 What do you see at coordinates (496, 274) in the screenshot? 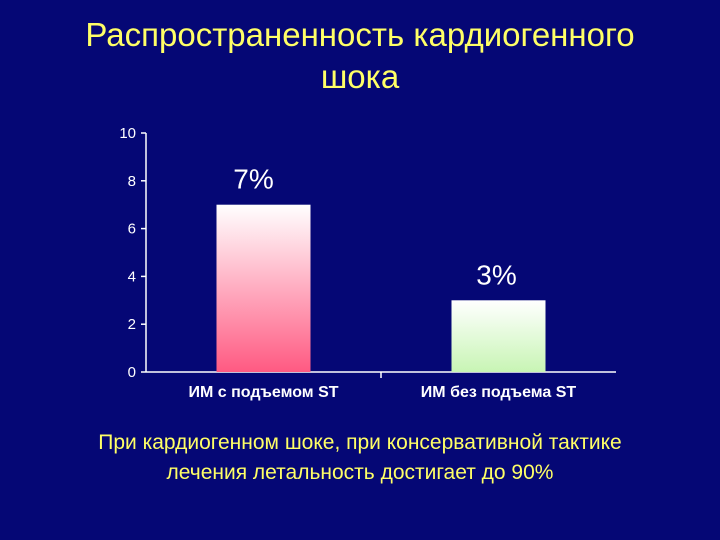
I see `data-label: 3%` at bounding box center [496, 274].